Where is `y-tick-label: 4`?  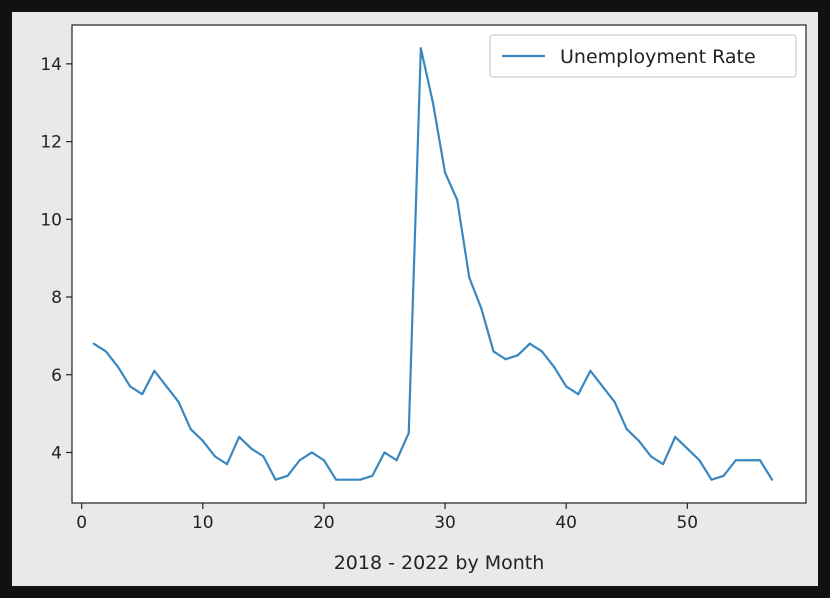 y-tick-label: 4 is located at coordinates (56, 453).